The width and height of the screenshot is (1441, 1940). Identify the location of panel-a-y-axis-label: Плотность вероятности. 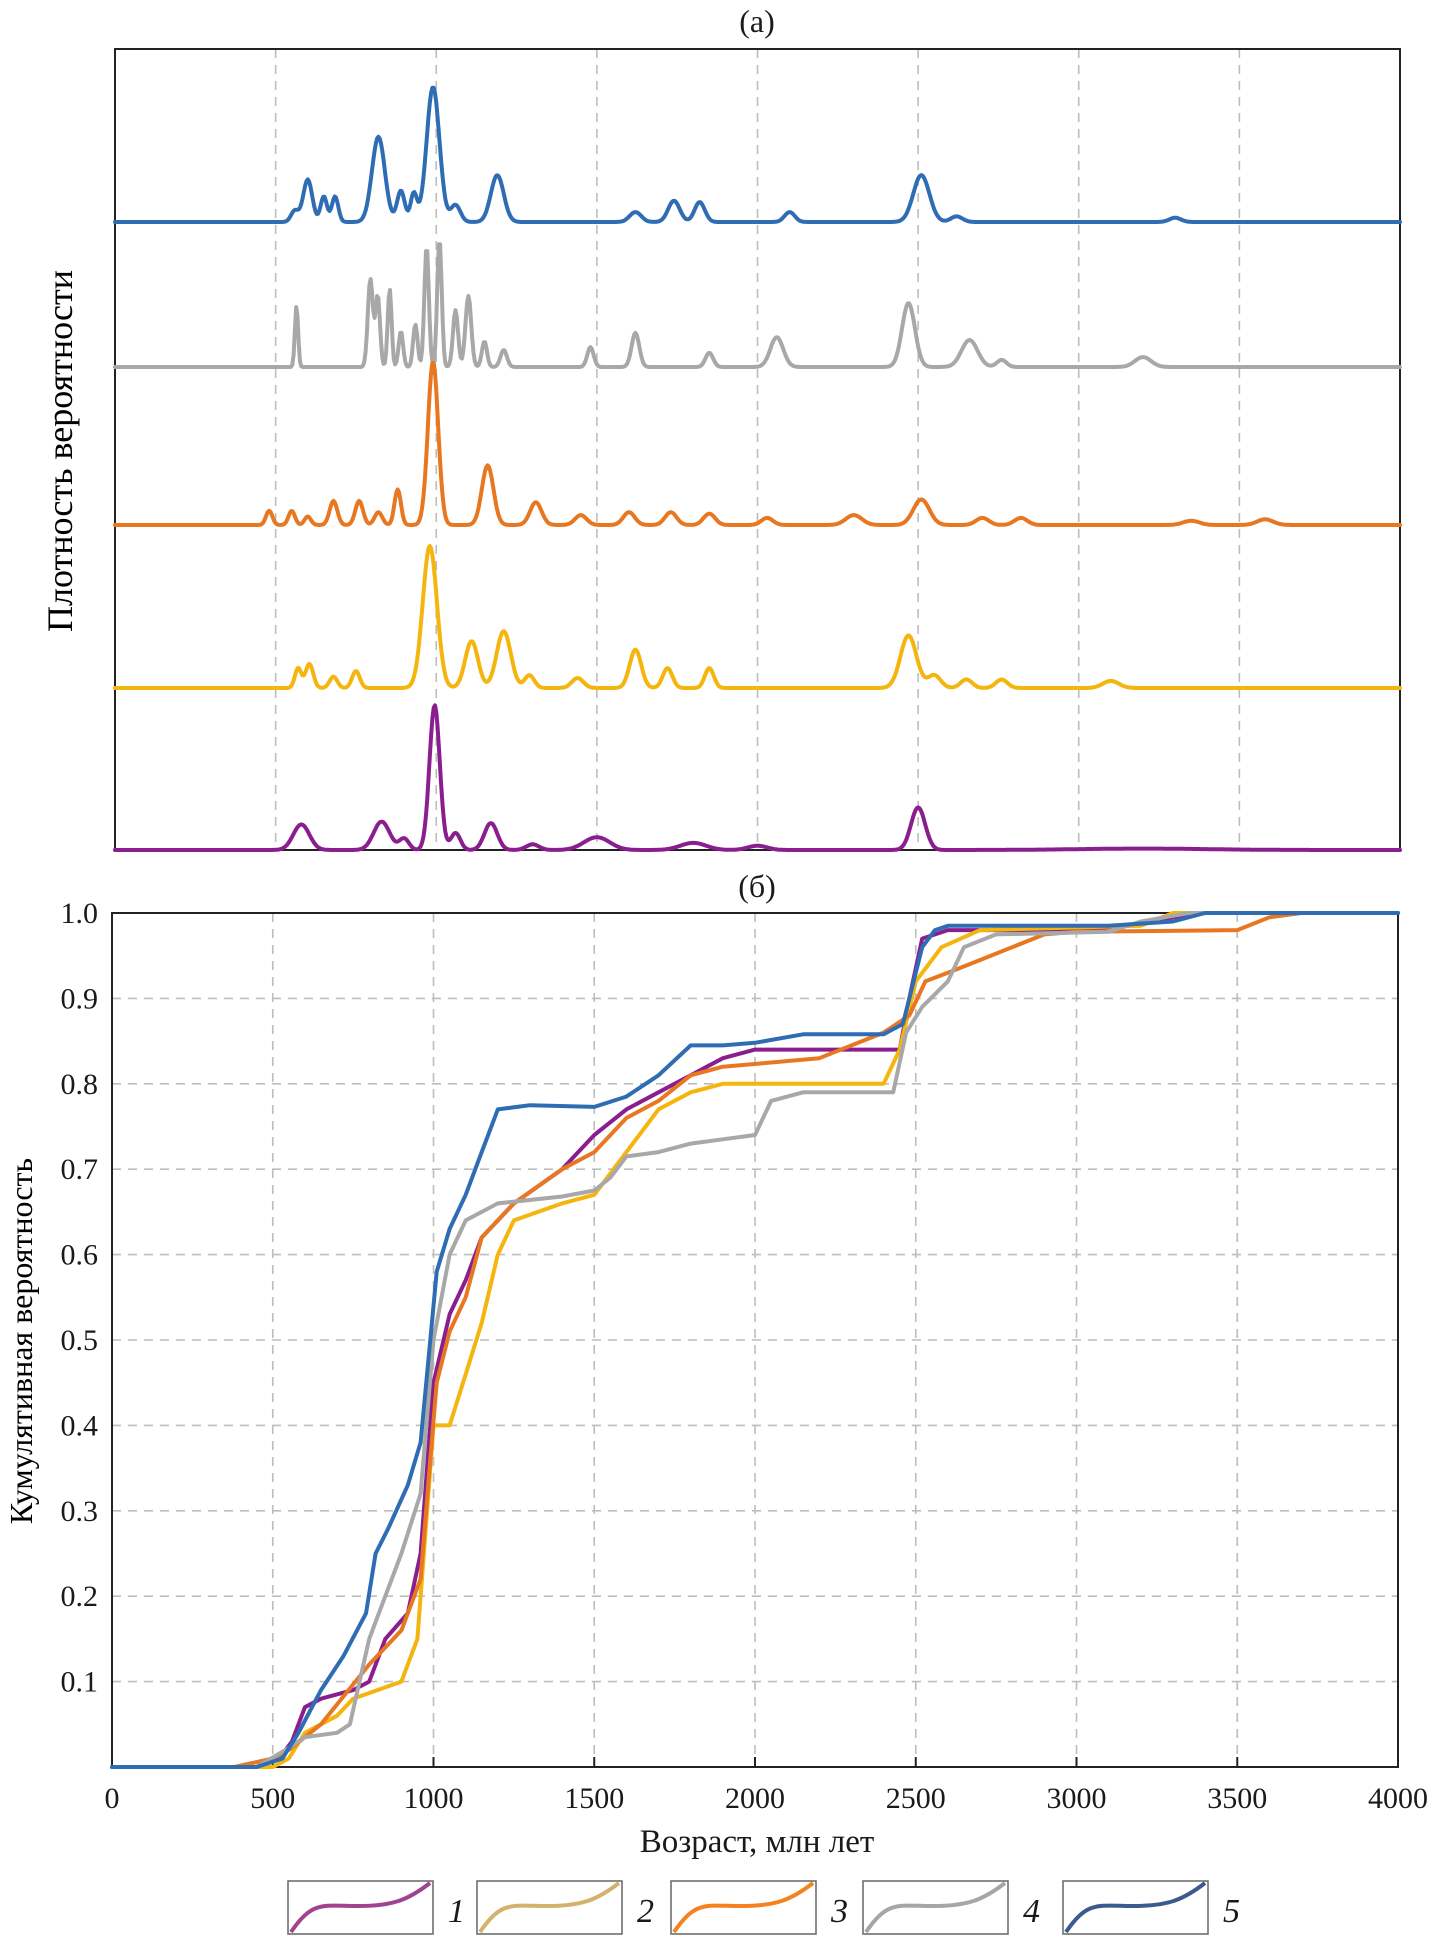
(60, 451).